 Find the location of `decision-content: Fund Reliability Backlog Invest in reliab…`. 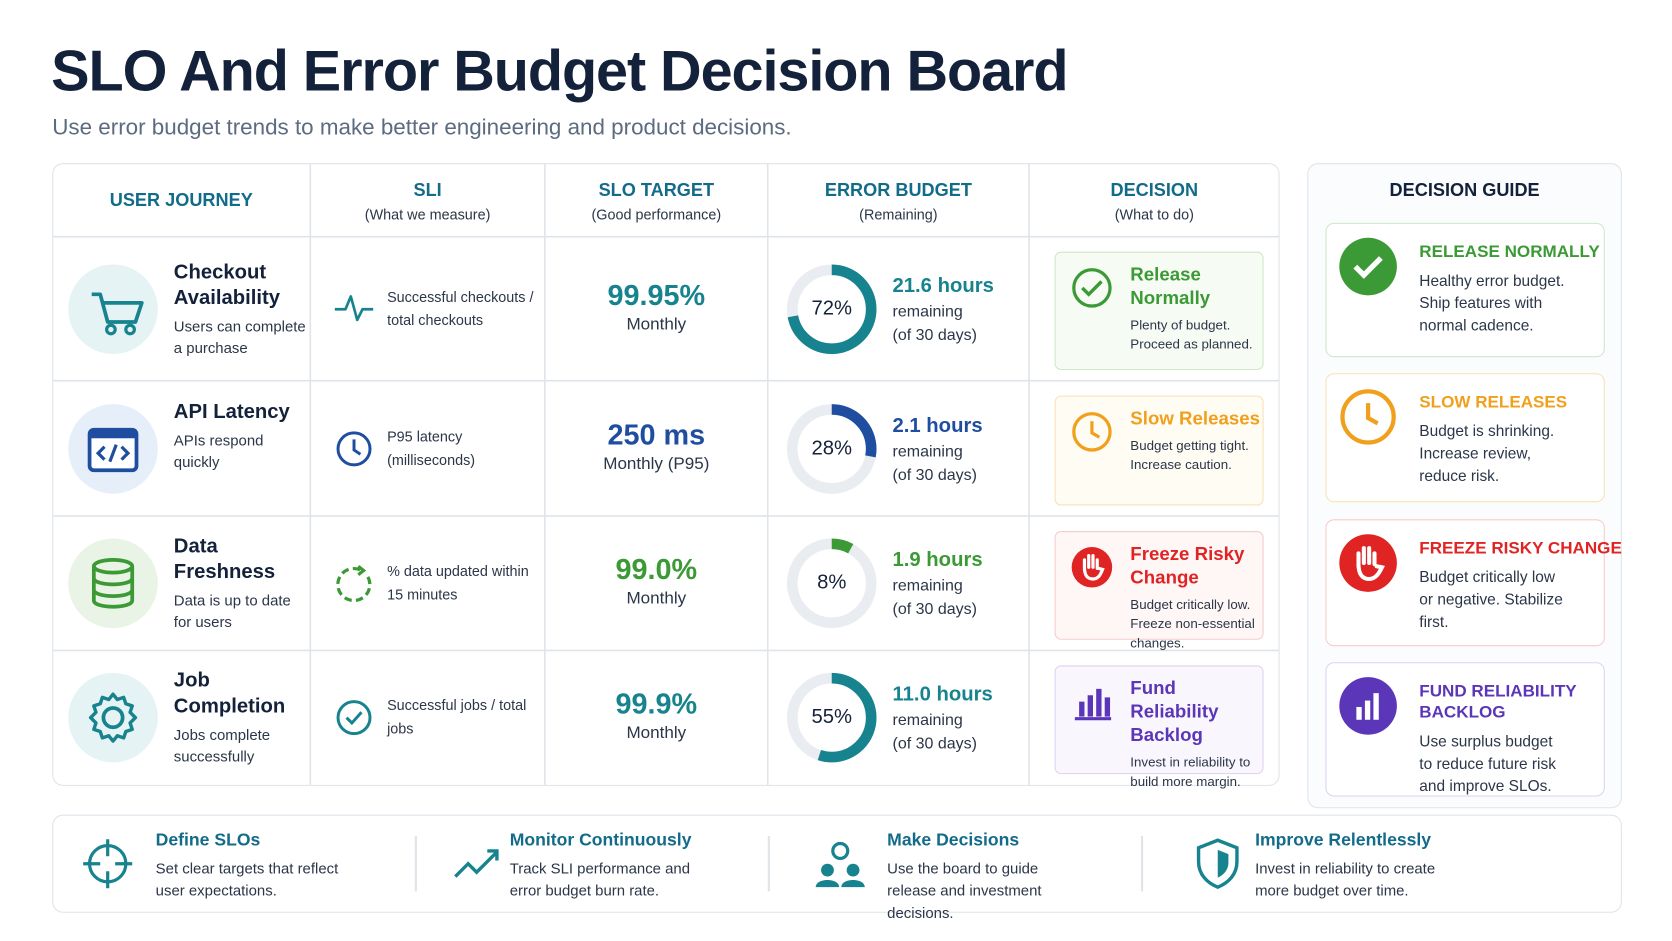

decision-content: Fund Reliability Backlog Invest in reliab… is located at coordinates (1195, 733).